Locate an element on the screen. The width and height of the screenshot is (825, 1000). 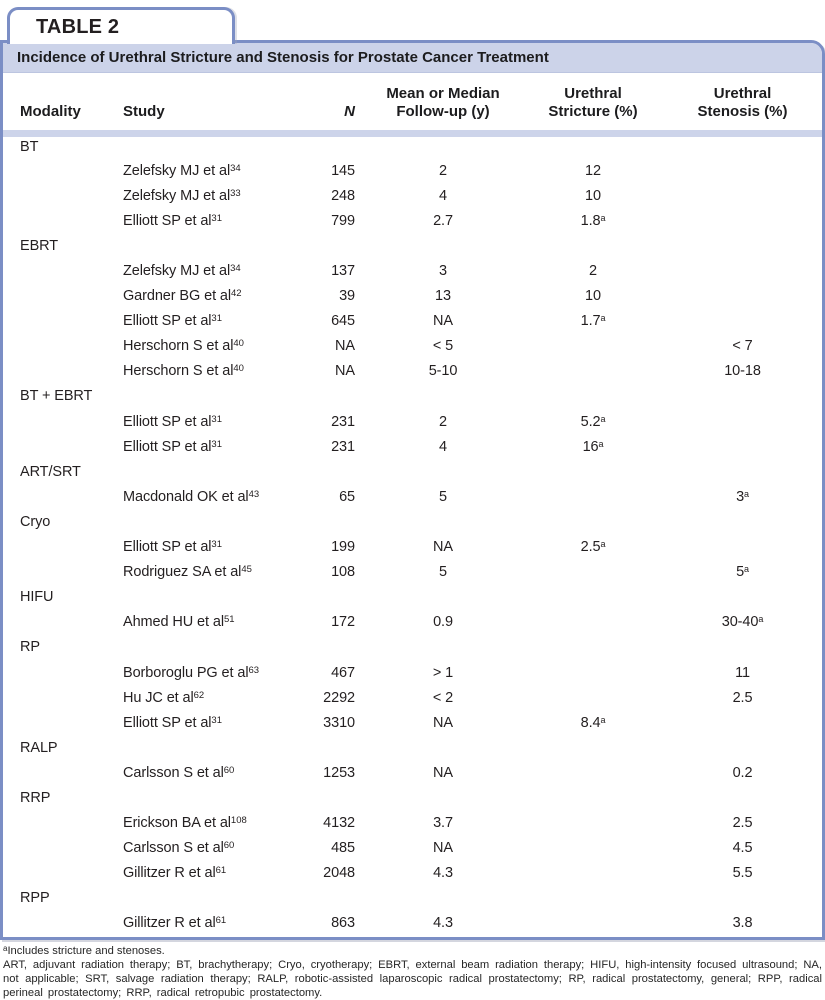
stricture-cell: 1.7a is located at coordinates (593, 321).